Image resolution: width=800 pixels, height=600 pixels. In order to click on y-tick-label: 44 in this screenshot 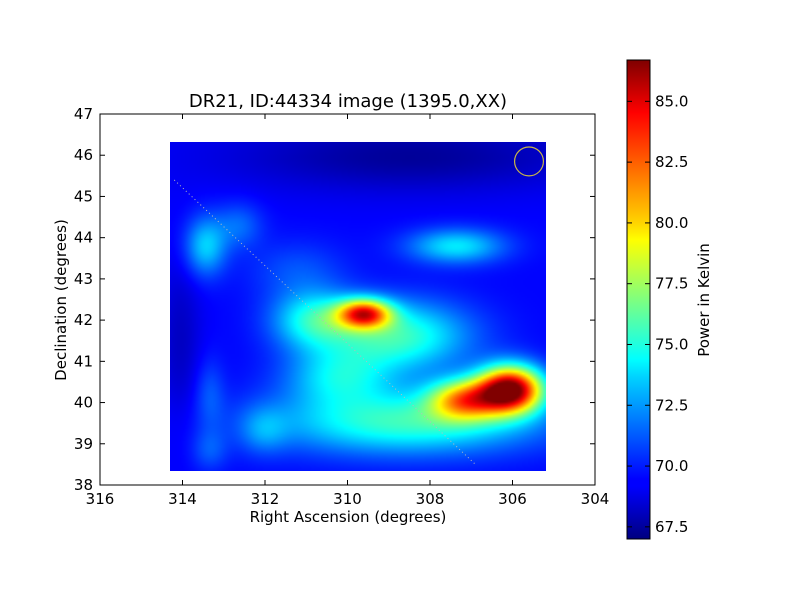, I will do `click(83, 238)`.